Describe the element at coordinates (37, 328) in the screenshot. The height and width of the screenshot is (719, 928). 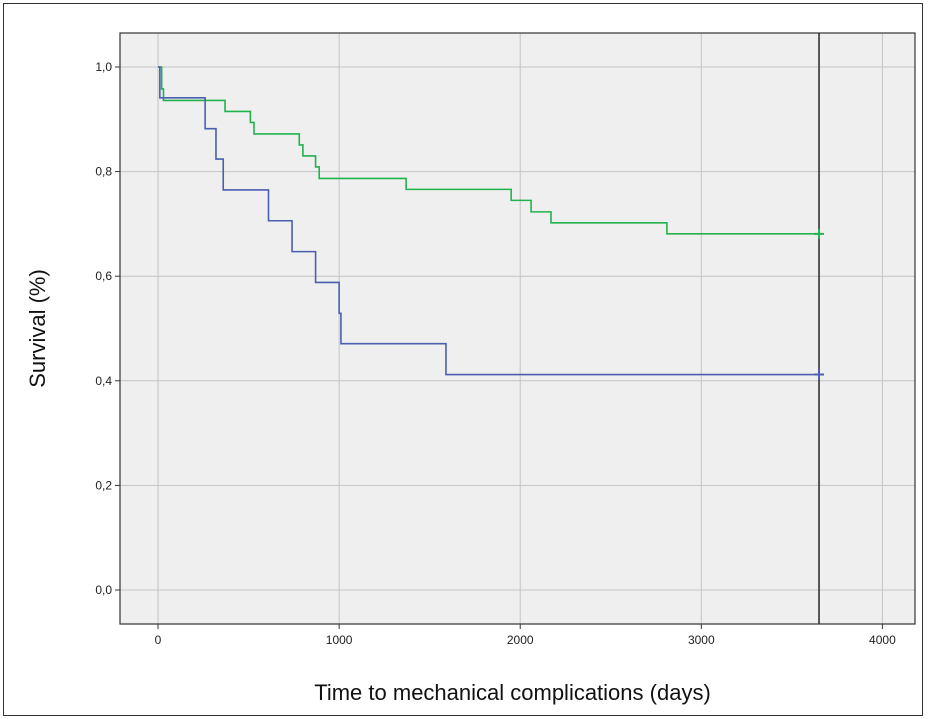
I see `y-axis-title: Survival (%)` at that location.